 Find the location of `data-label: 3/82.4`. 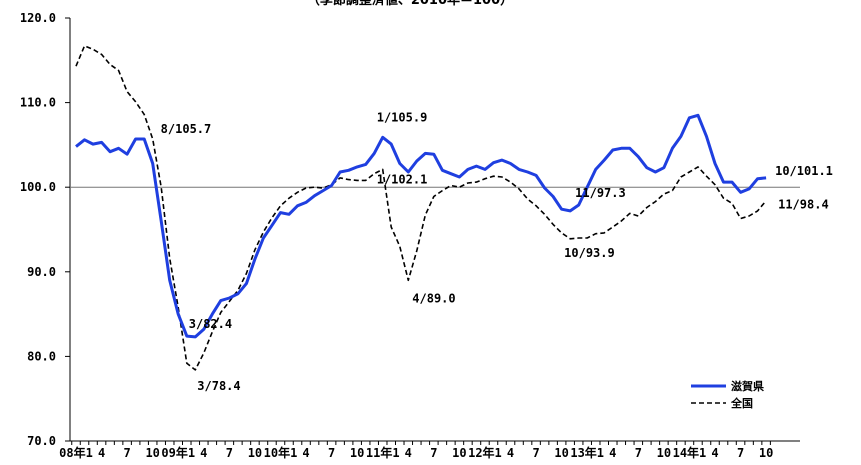

data-label: 3/82.4 is located at coordinates (210, 324).